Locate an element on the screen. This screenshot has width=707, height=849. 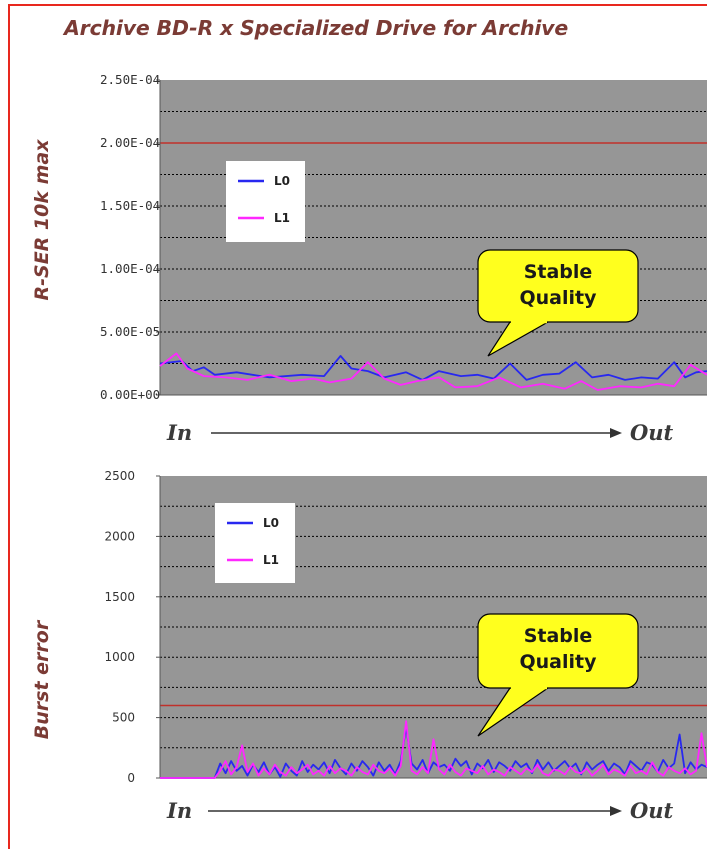
y-tick-label: 2.50E-04 is located at coordinates (130, 79).